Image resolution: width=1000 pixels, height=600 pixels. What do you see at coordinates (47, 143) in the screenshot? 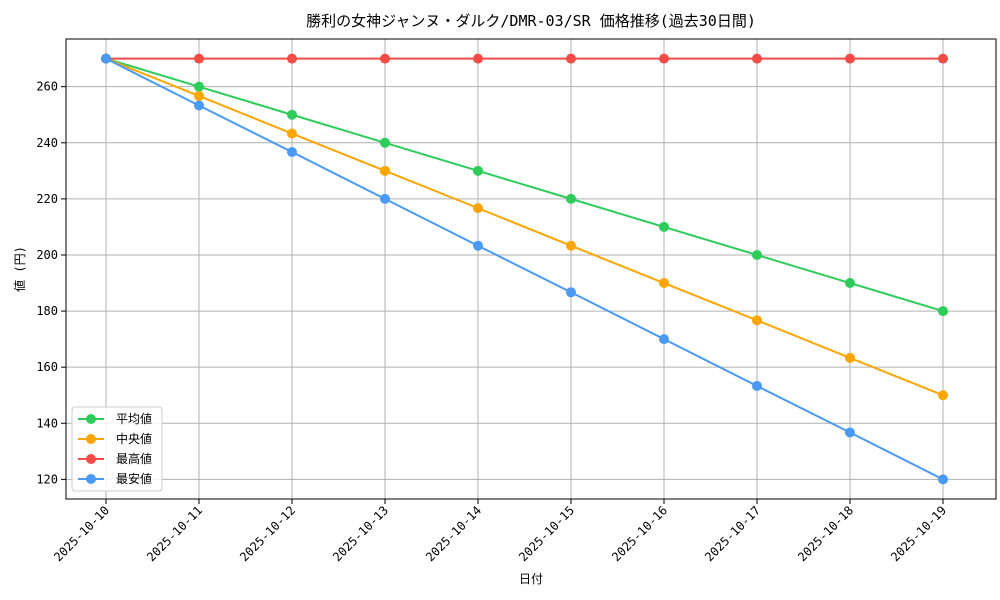
I see `y-tick-label: 240` at bounding box center [47, 143].